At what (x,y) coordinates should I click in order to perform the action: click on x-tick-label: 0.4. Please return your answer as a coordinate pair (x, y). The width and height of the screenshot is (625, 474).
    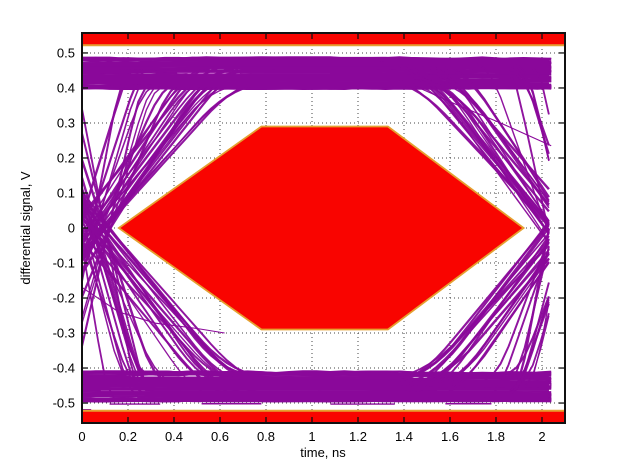
    Looking at the image, I should click on (174, 436).